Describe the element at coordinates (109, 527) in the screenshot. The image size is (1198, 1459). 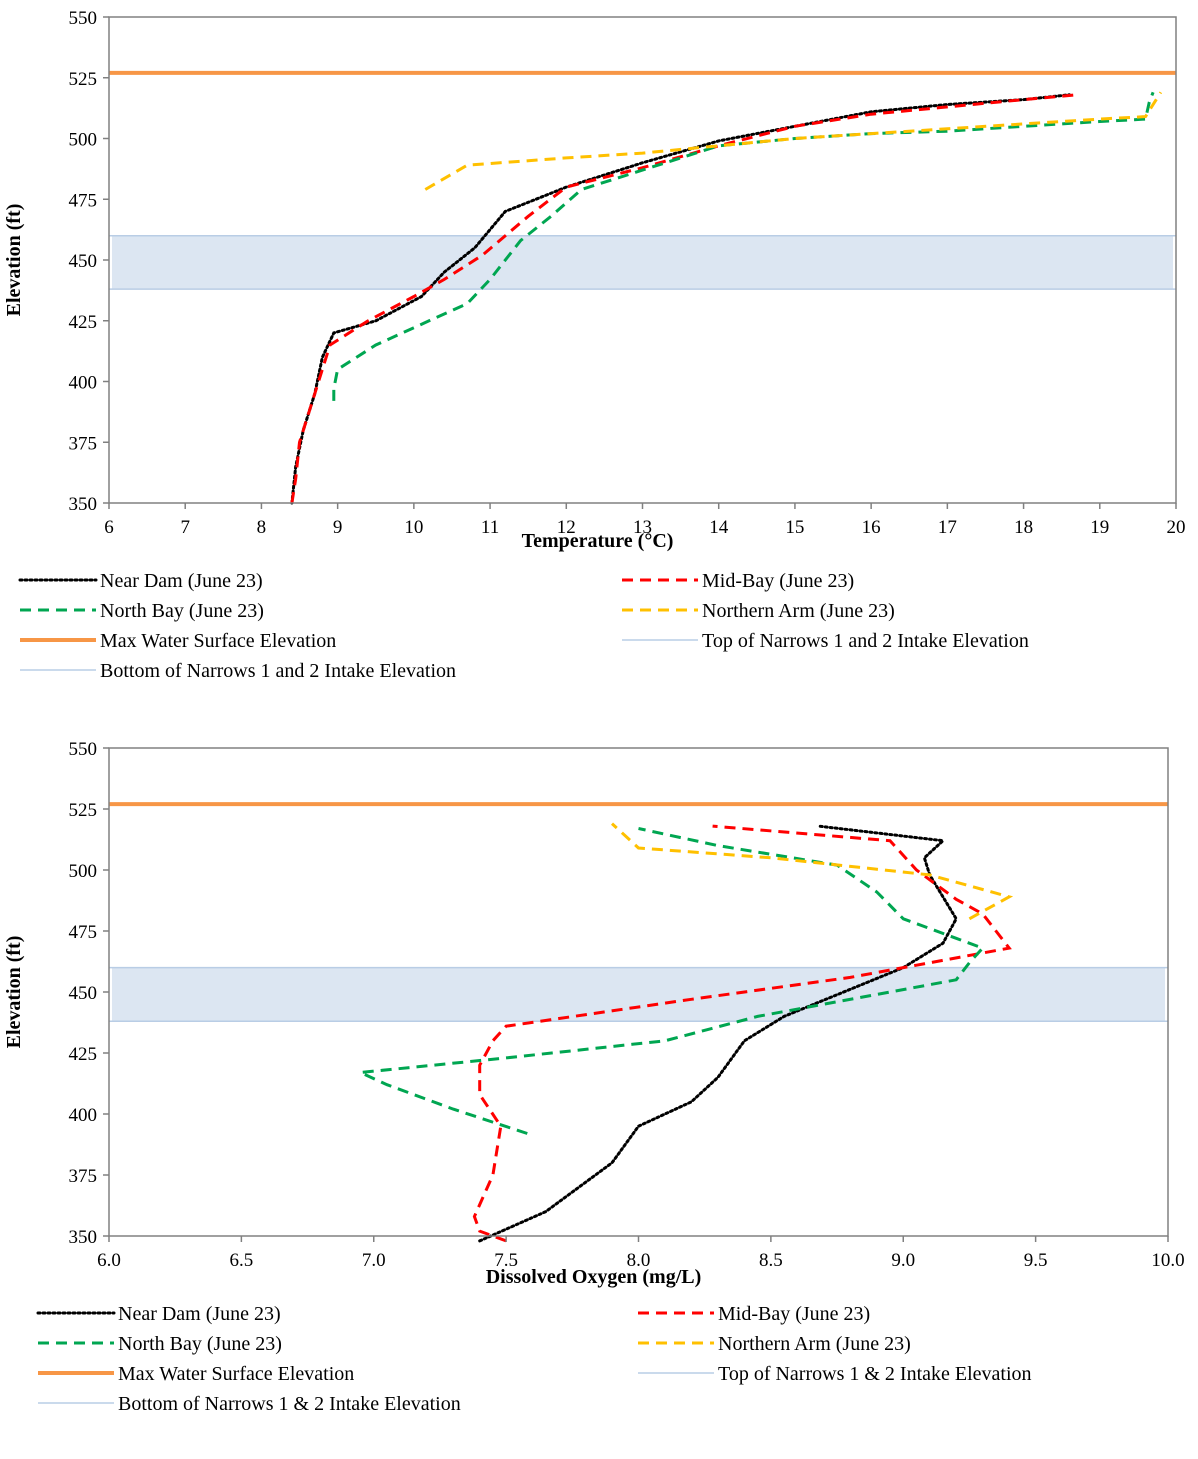
I see `chart1-x-tick-label: 6` at that location.